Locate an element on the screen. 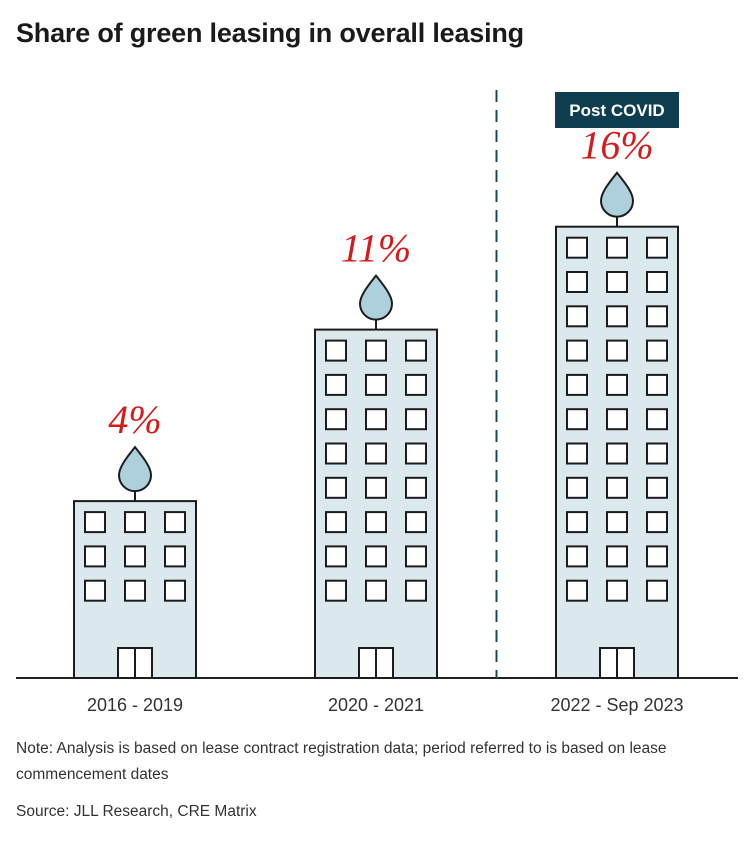 Image resolution: width=744 pixels, height=841 pixels. tick-label-1: 2016 - 2019 is located at coordinates (135, 705).